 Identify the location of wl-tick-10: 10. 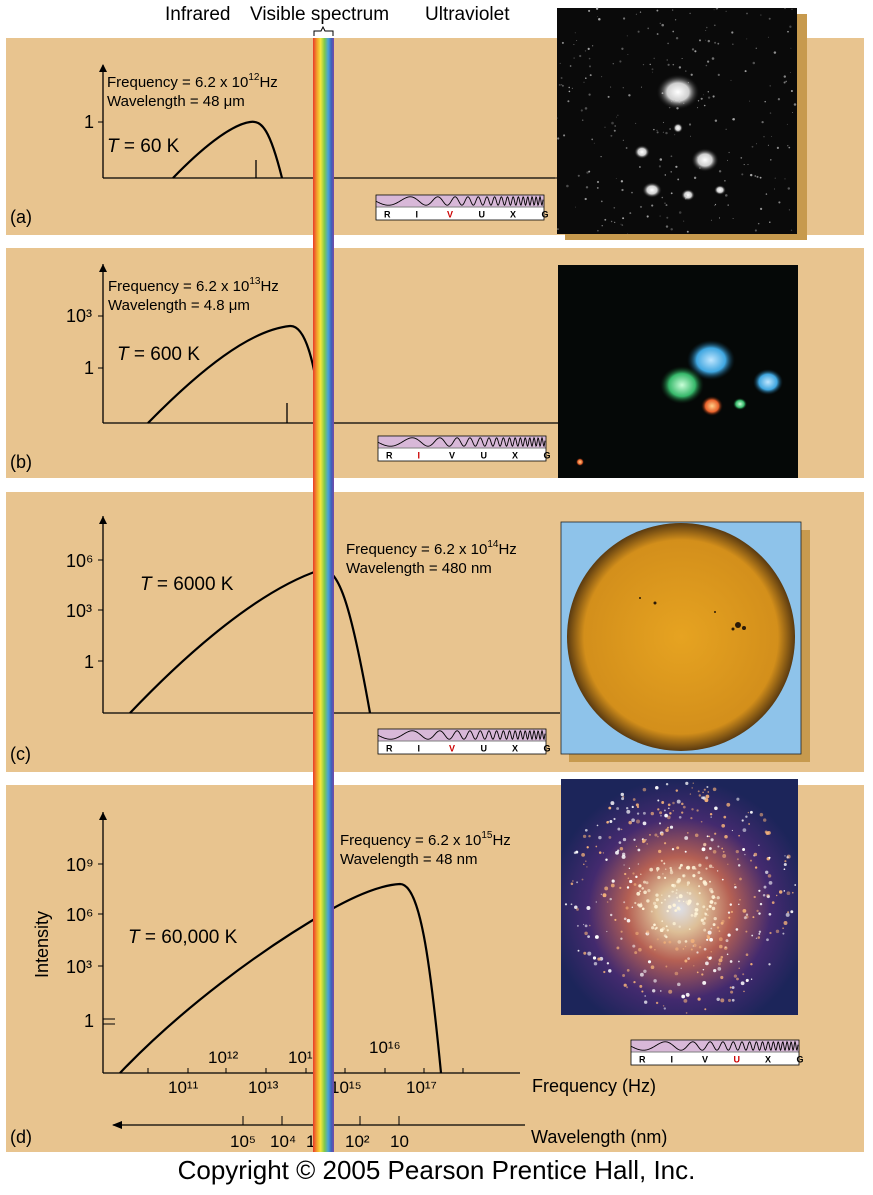
(399, 1141).